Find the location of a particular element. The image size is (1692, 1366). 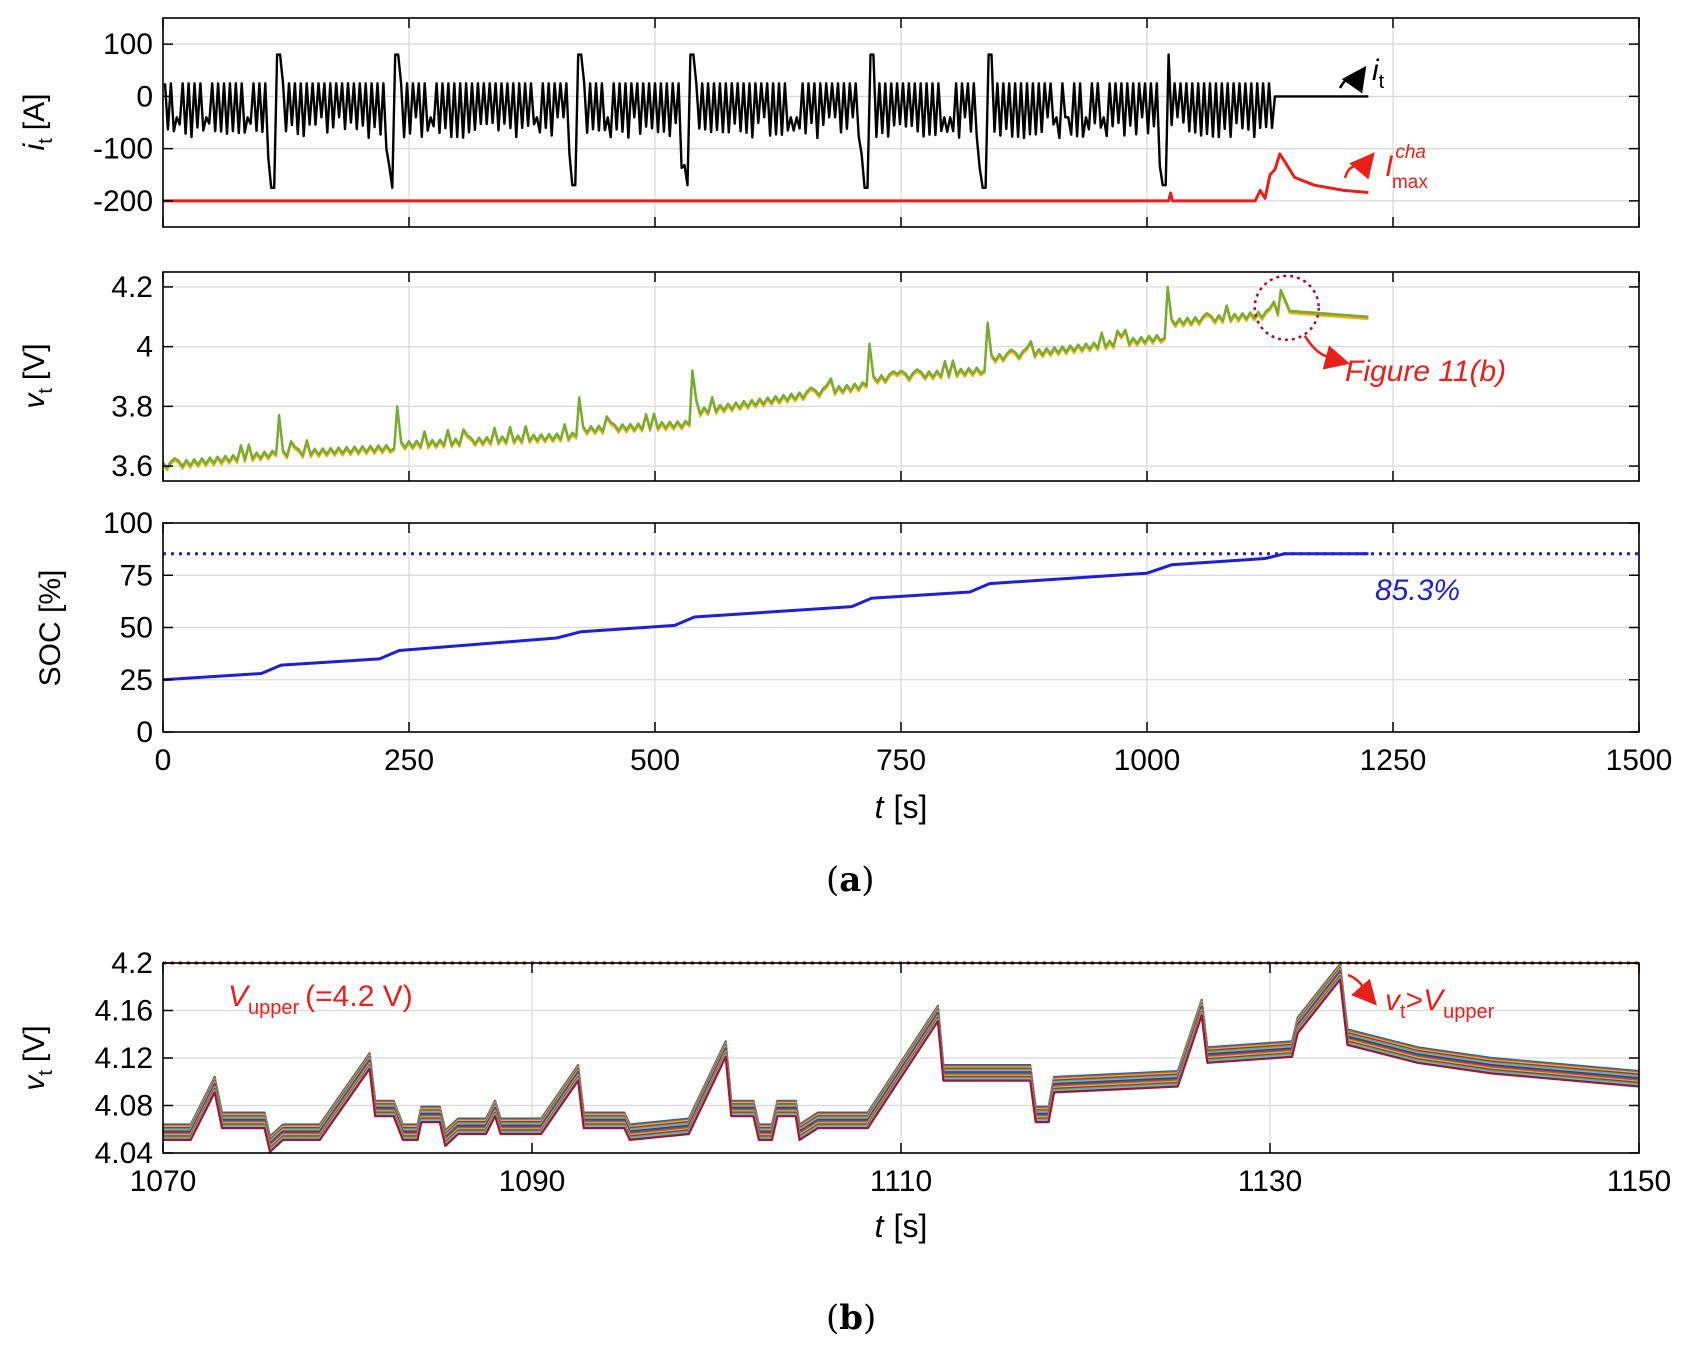

current-ticks: 100 0 -100 -200 is located at coordinates (866, 122).